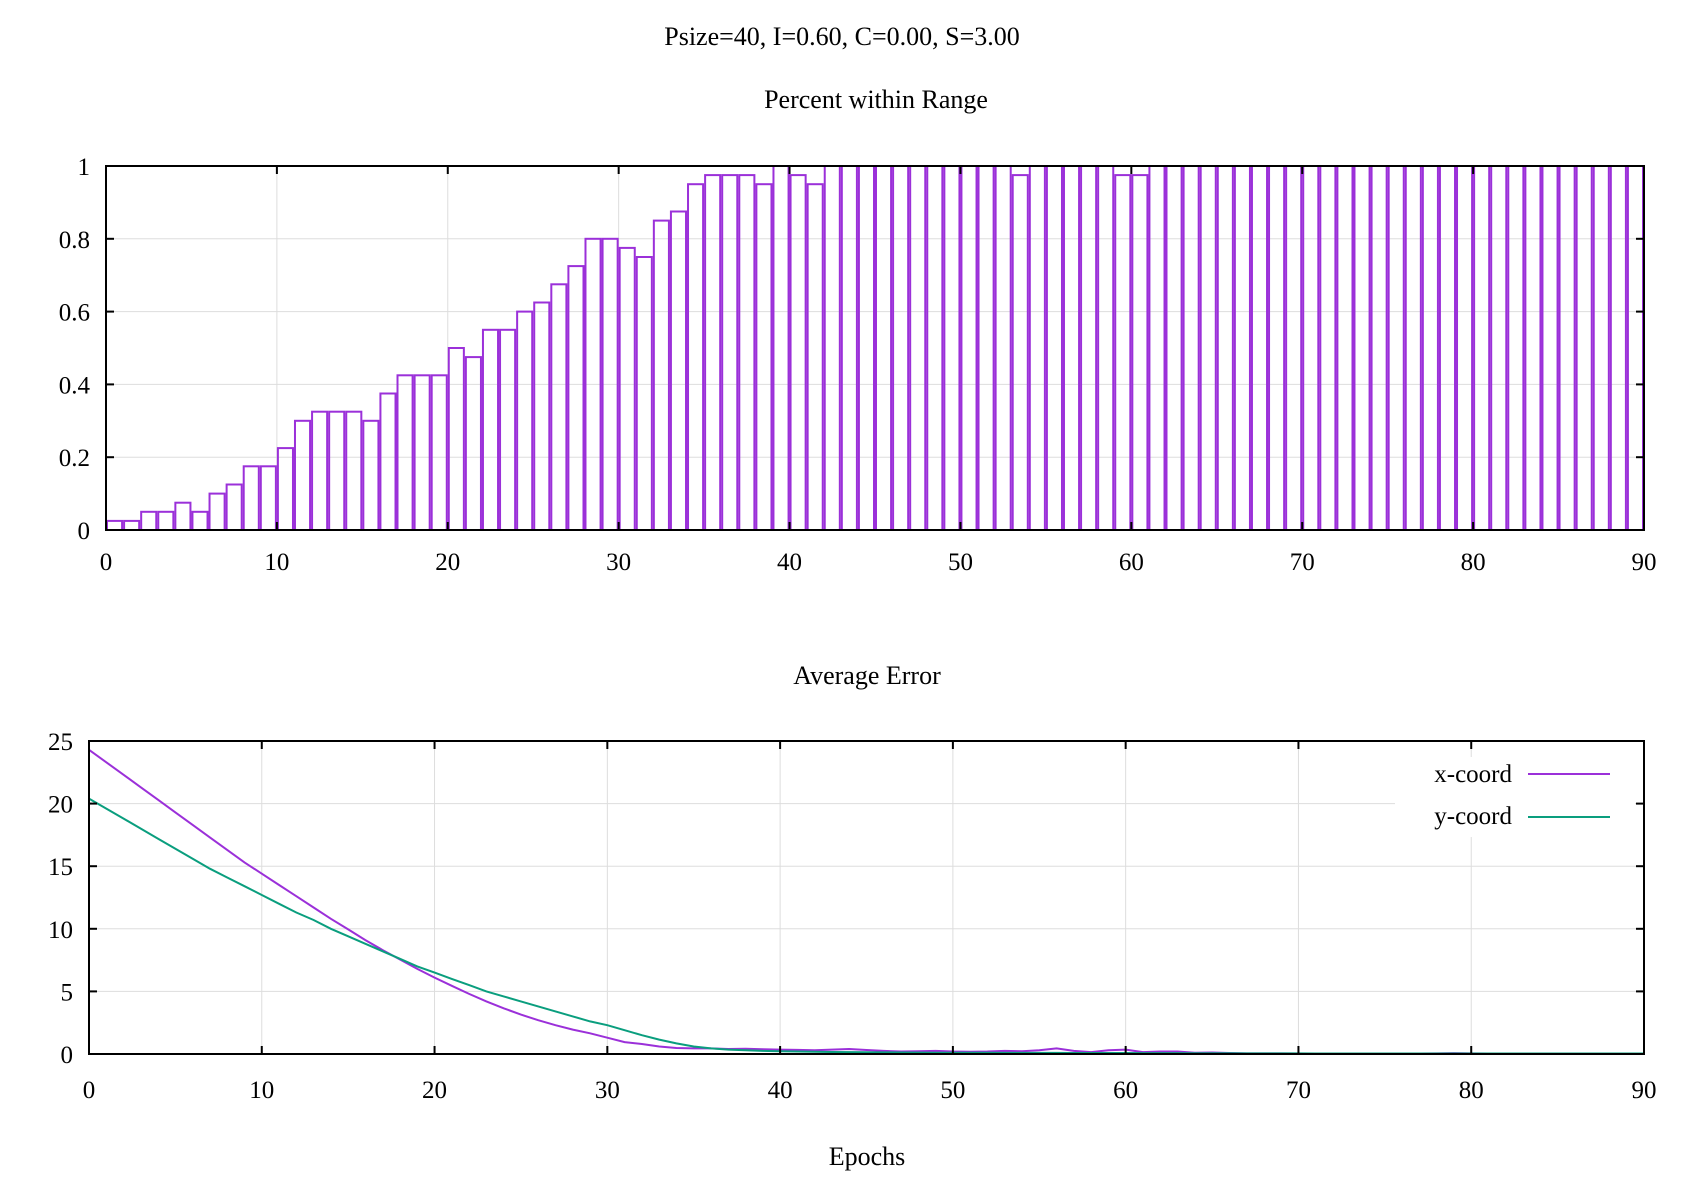 This screenshot has height=1182, width=1684. What do you see at coordinates (84, 531) in the screenshot?
I see `y-tick-label: 0` at bounding box center [84, 531].